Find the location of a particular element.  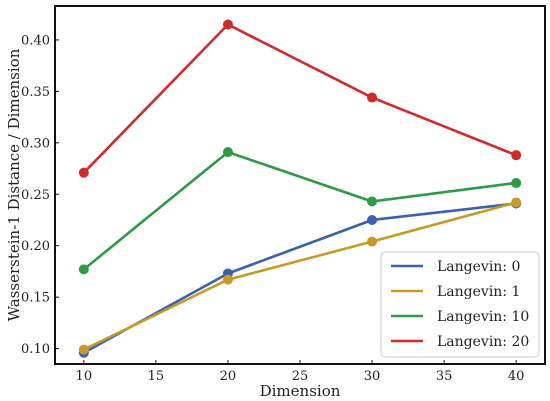

x-tick-label: 10 is located at coordinates (84, 376).